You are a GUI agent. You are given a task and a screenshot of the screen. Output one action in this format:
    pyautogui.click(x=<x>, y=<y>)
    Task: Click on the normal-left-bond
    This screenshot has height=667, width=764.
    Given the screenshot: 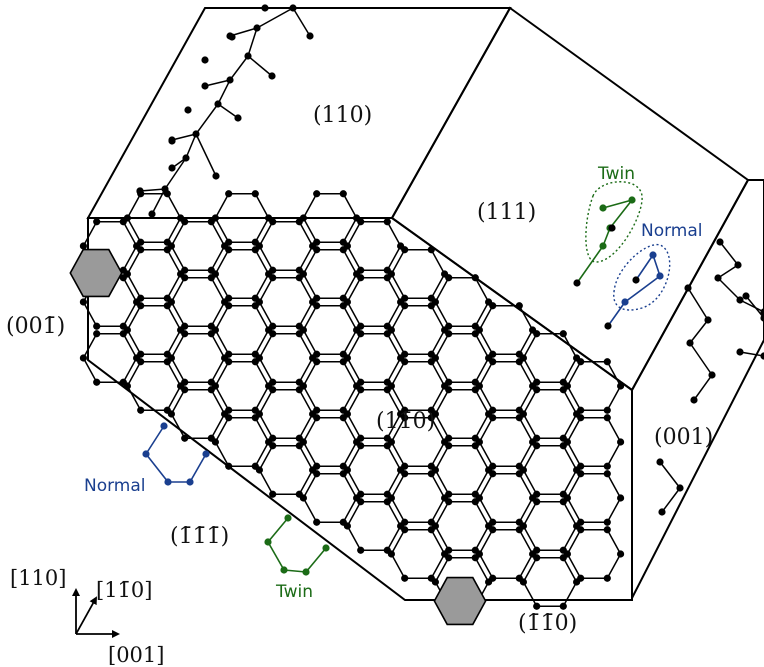 What is the action you would take?
    pyautogui.click(x=198, y=468)
    